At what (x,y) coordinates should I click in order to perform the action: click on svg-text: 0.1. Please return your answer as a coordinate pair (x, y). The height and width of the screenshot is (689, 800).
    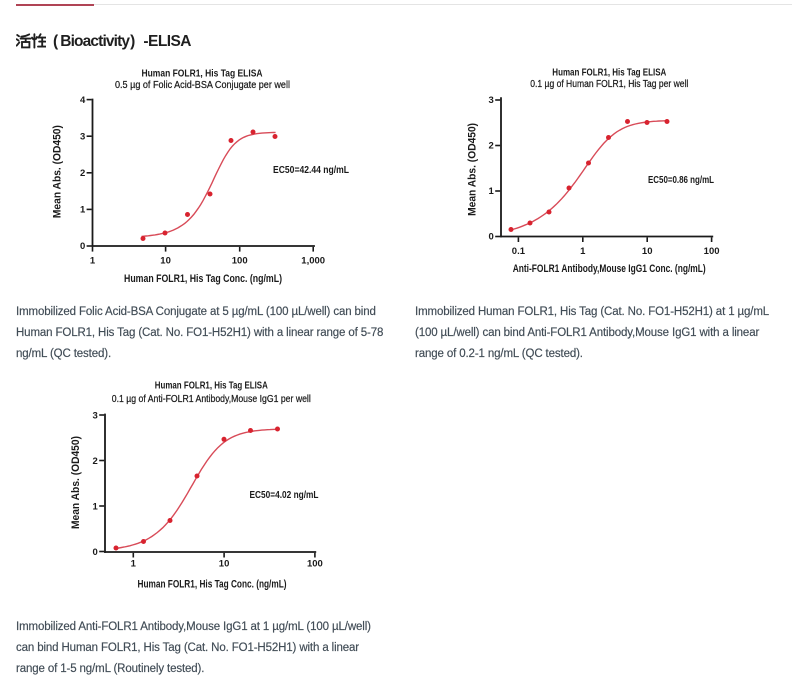
    Looking at the image, I should click on (519, 251).